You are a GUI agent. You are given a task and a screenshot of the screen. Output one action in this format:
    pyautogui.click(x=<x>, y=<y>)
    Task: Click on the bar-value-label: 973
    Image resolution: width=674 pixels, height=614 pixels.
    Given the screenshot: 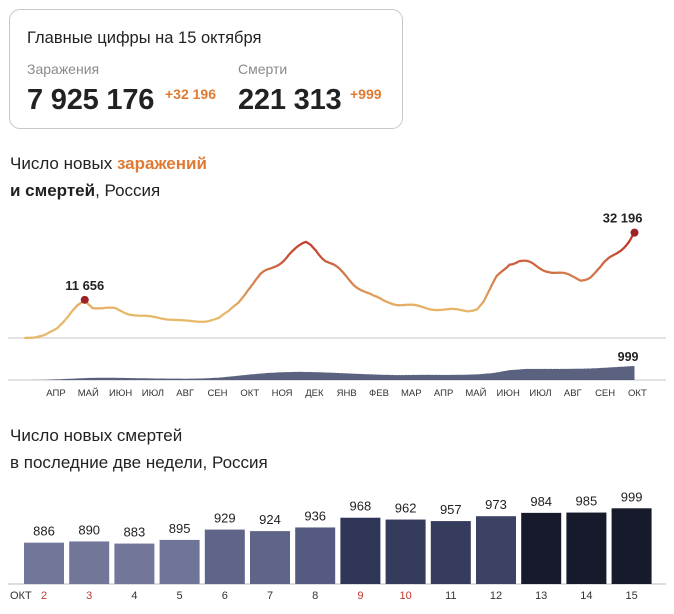 What is the action you would take?
    pyautogui.click(x=496, y=504)
    